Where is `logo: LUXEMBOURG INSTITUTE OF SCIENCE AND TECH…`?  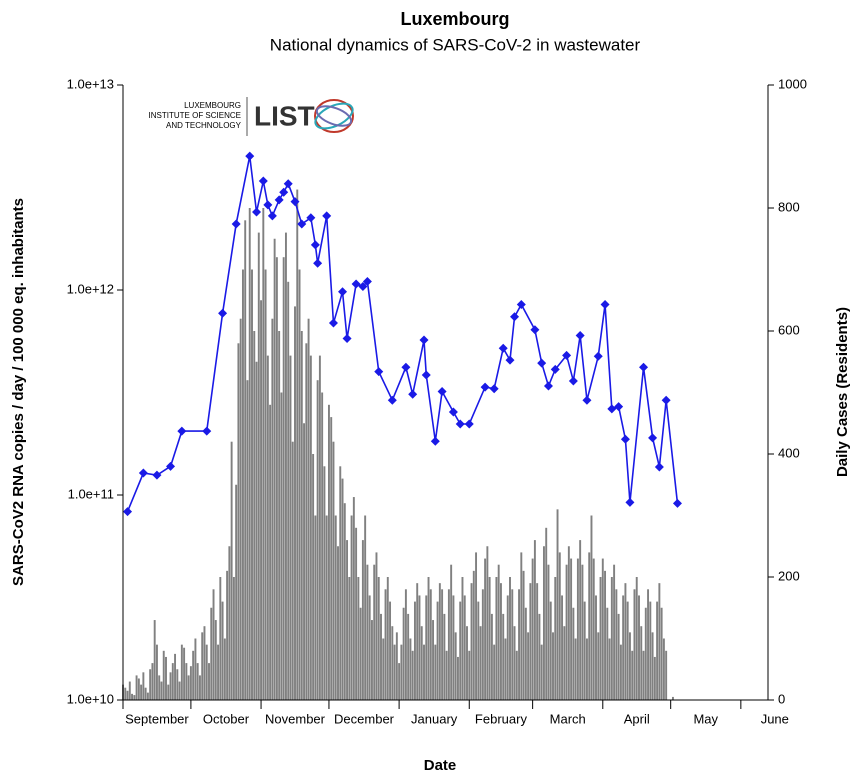 logo: LUXEMBOURG INSTITUTE OF SCIENCE AND TECH… is located at coordinates (251, 116).